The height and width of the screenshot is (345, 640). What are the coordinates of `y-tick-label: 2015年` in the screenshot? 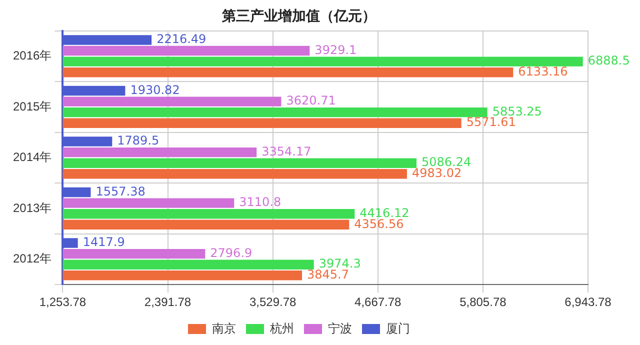 It's located at (32, 106).